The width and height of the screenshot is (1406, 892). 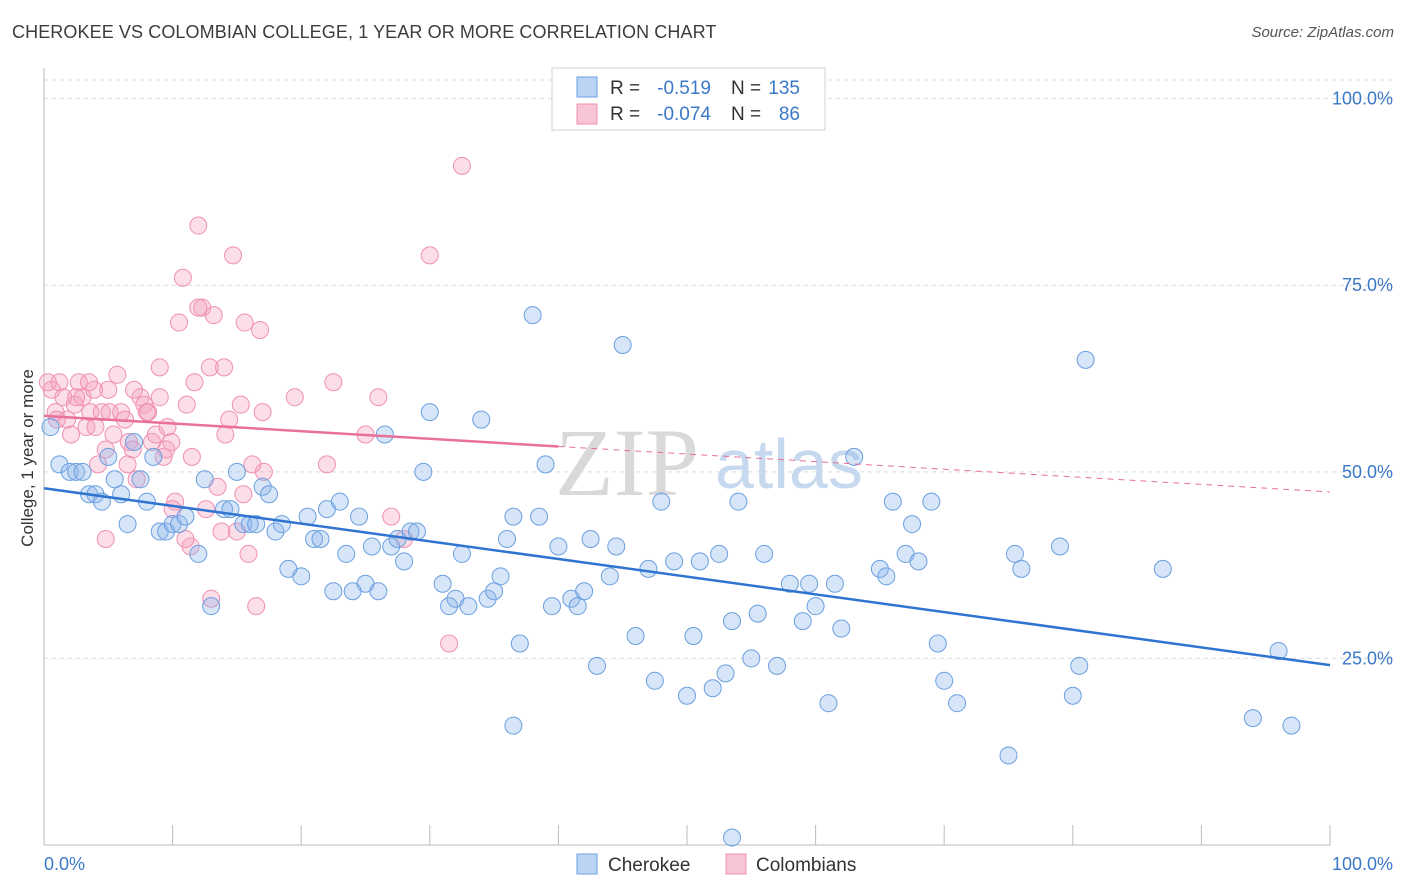 I want to click on legend: R = -0.519 N = 135 R = -0.074 N = 86, so click(x=688, y=99).